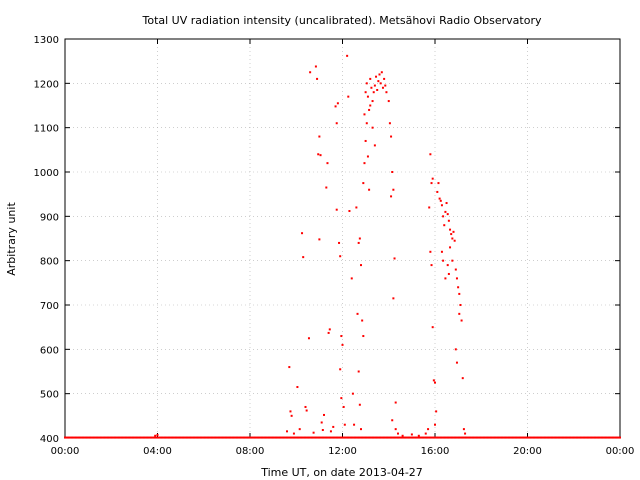  What do you see at coordinates (342, 451) in the screenshot?
I see `x-tick-label: 12:00` at bounding box center [342, 451].